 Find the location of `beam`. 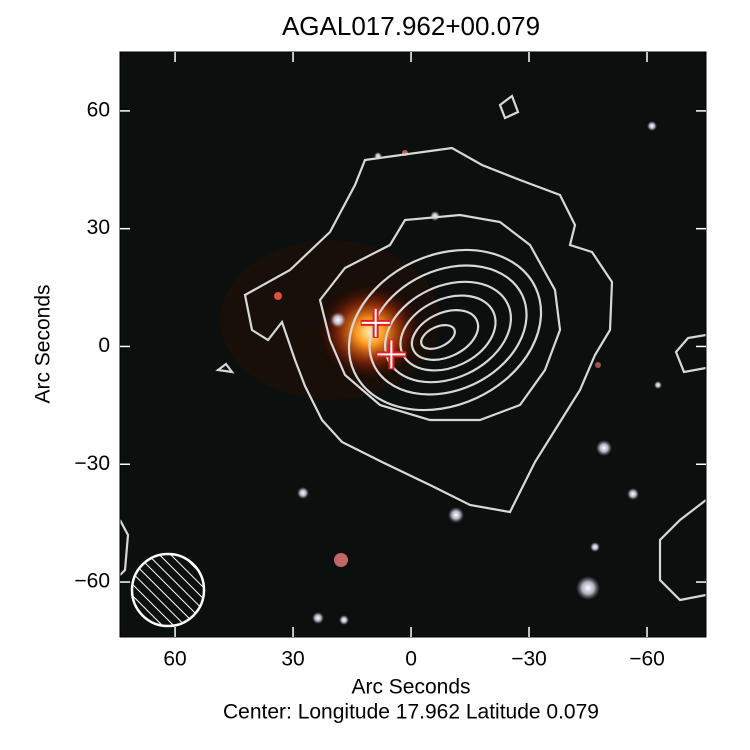

beam is located at coordinates (168, 590).